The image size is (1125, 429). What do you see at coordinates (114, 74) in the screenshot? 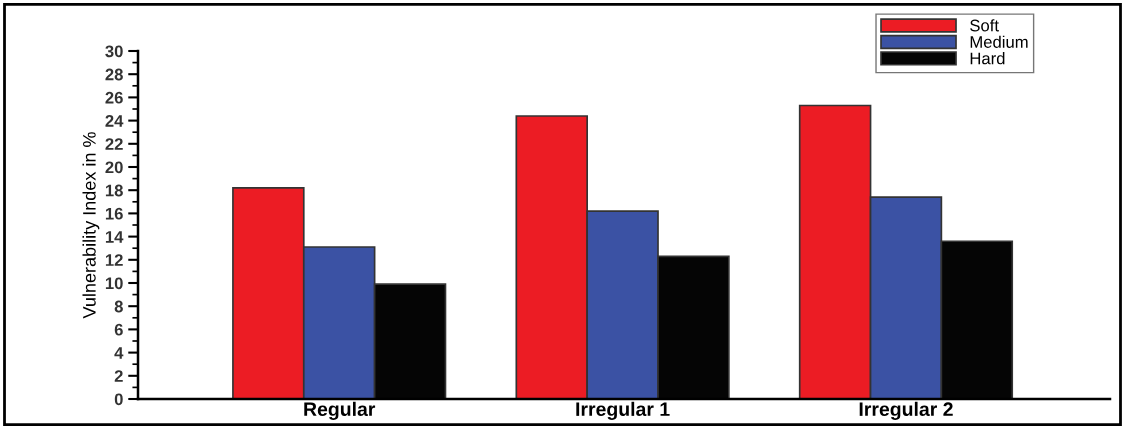
I see `y-tick-label: 28` at bounding box center [114, 74].